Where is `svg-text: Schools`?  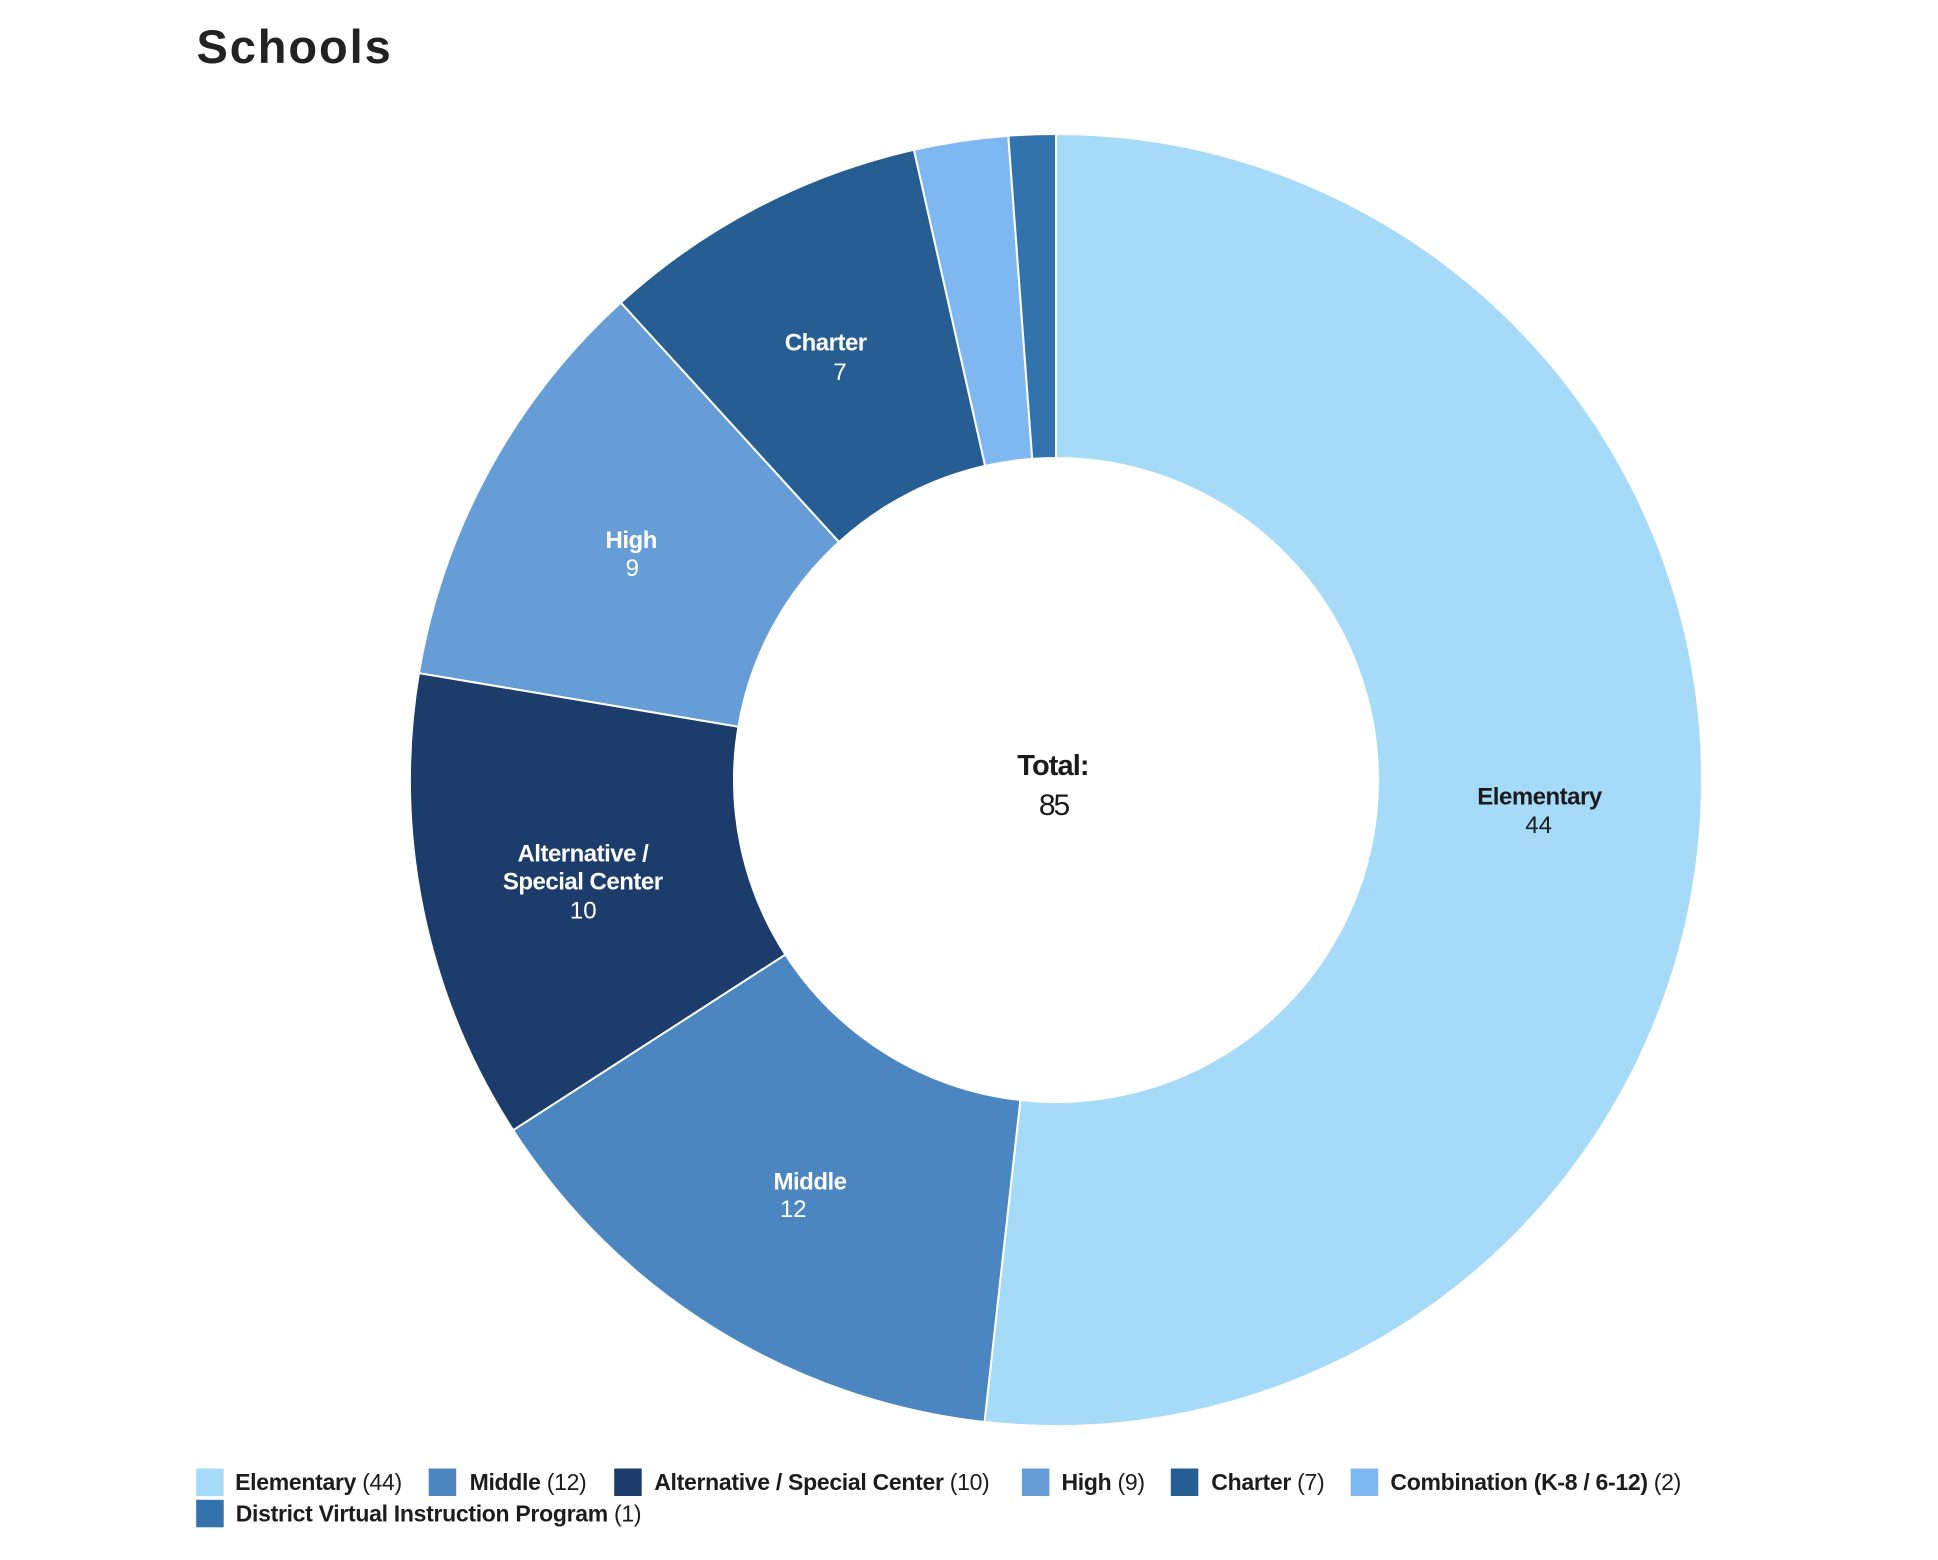 svg-text: Schools is located at coordinates (295, 46).